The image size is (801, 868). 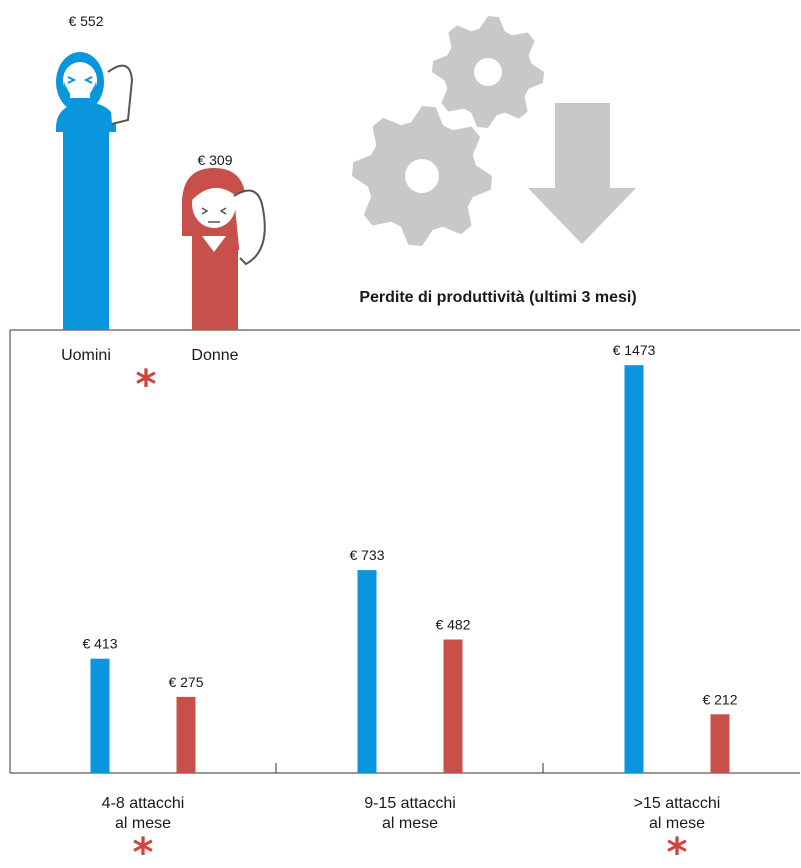 I want to click on category-label-donne: Donne, so click(x=214, y=355).